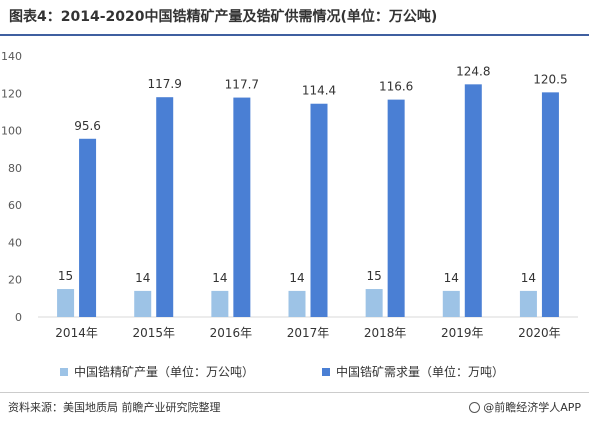  What do you see at coordinates (11, 131) in the screenshot?
I see `y-tick-label: 100` at bounding box center [11, 131].